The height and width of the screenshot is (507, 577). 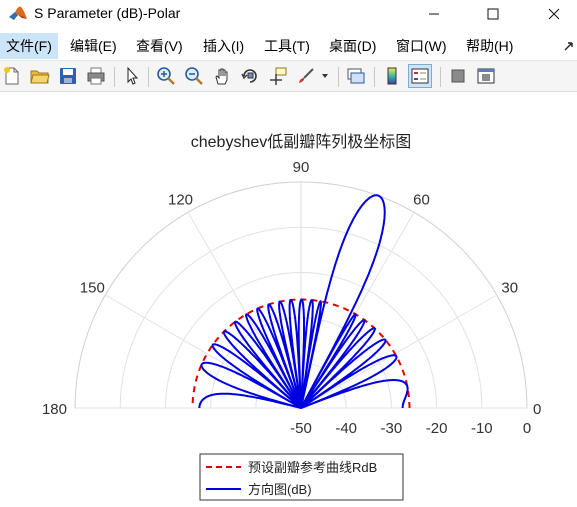 I want to click on close-button, so click(x=554, y=14).